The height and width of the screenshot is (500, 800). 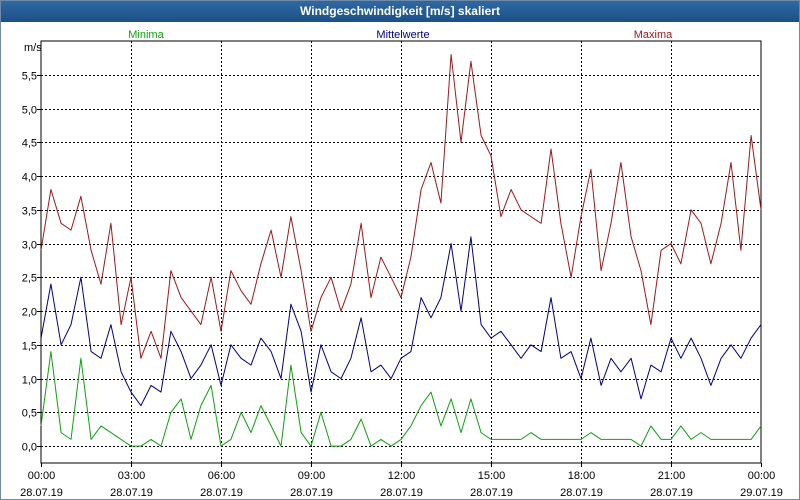 What do you see at coordinates (29, 381) in the screenshot?
I see `y-tick-label: 1,0` at bounding box center [29, 381].